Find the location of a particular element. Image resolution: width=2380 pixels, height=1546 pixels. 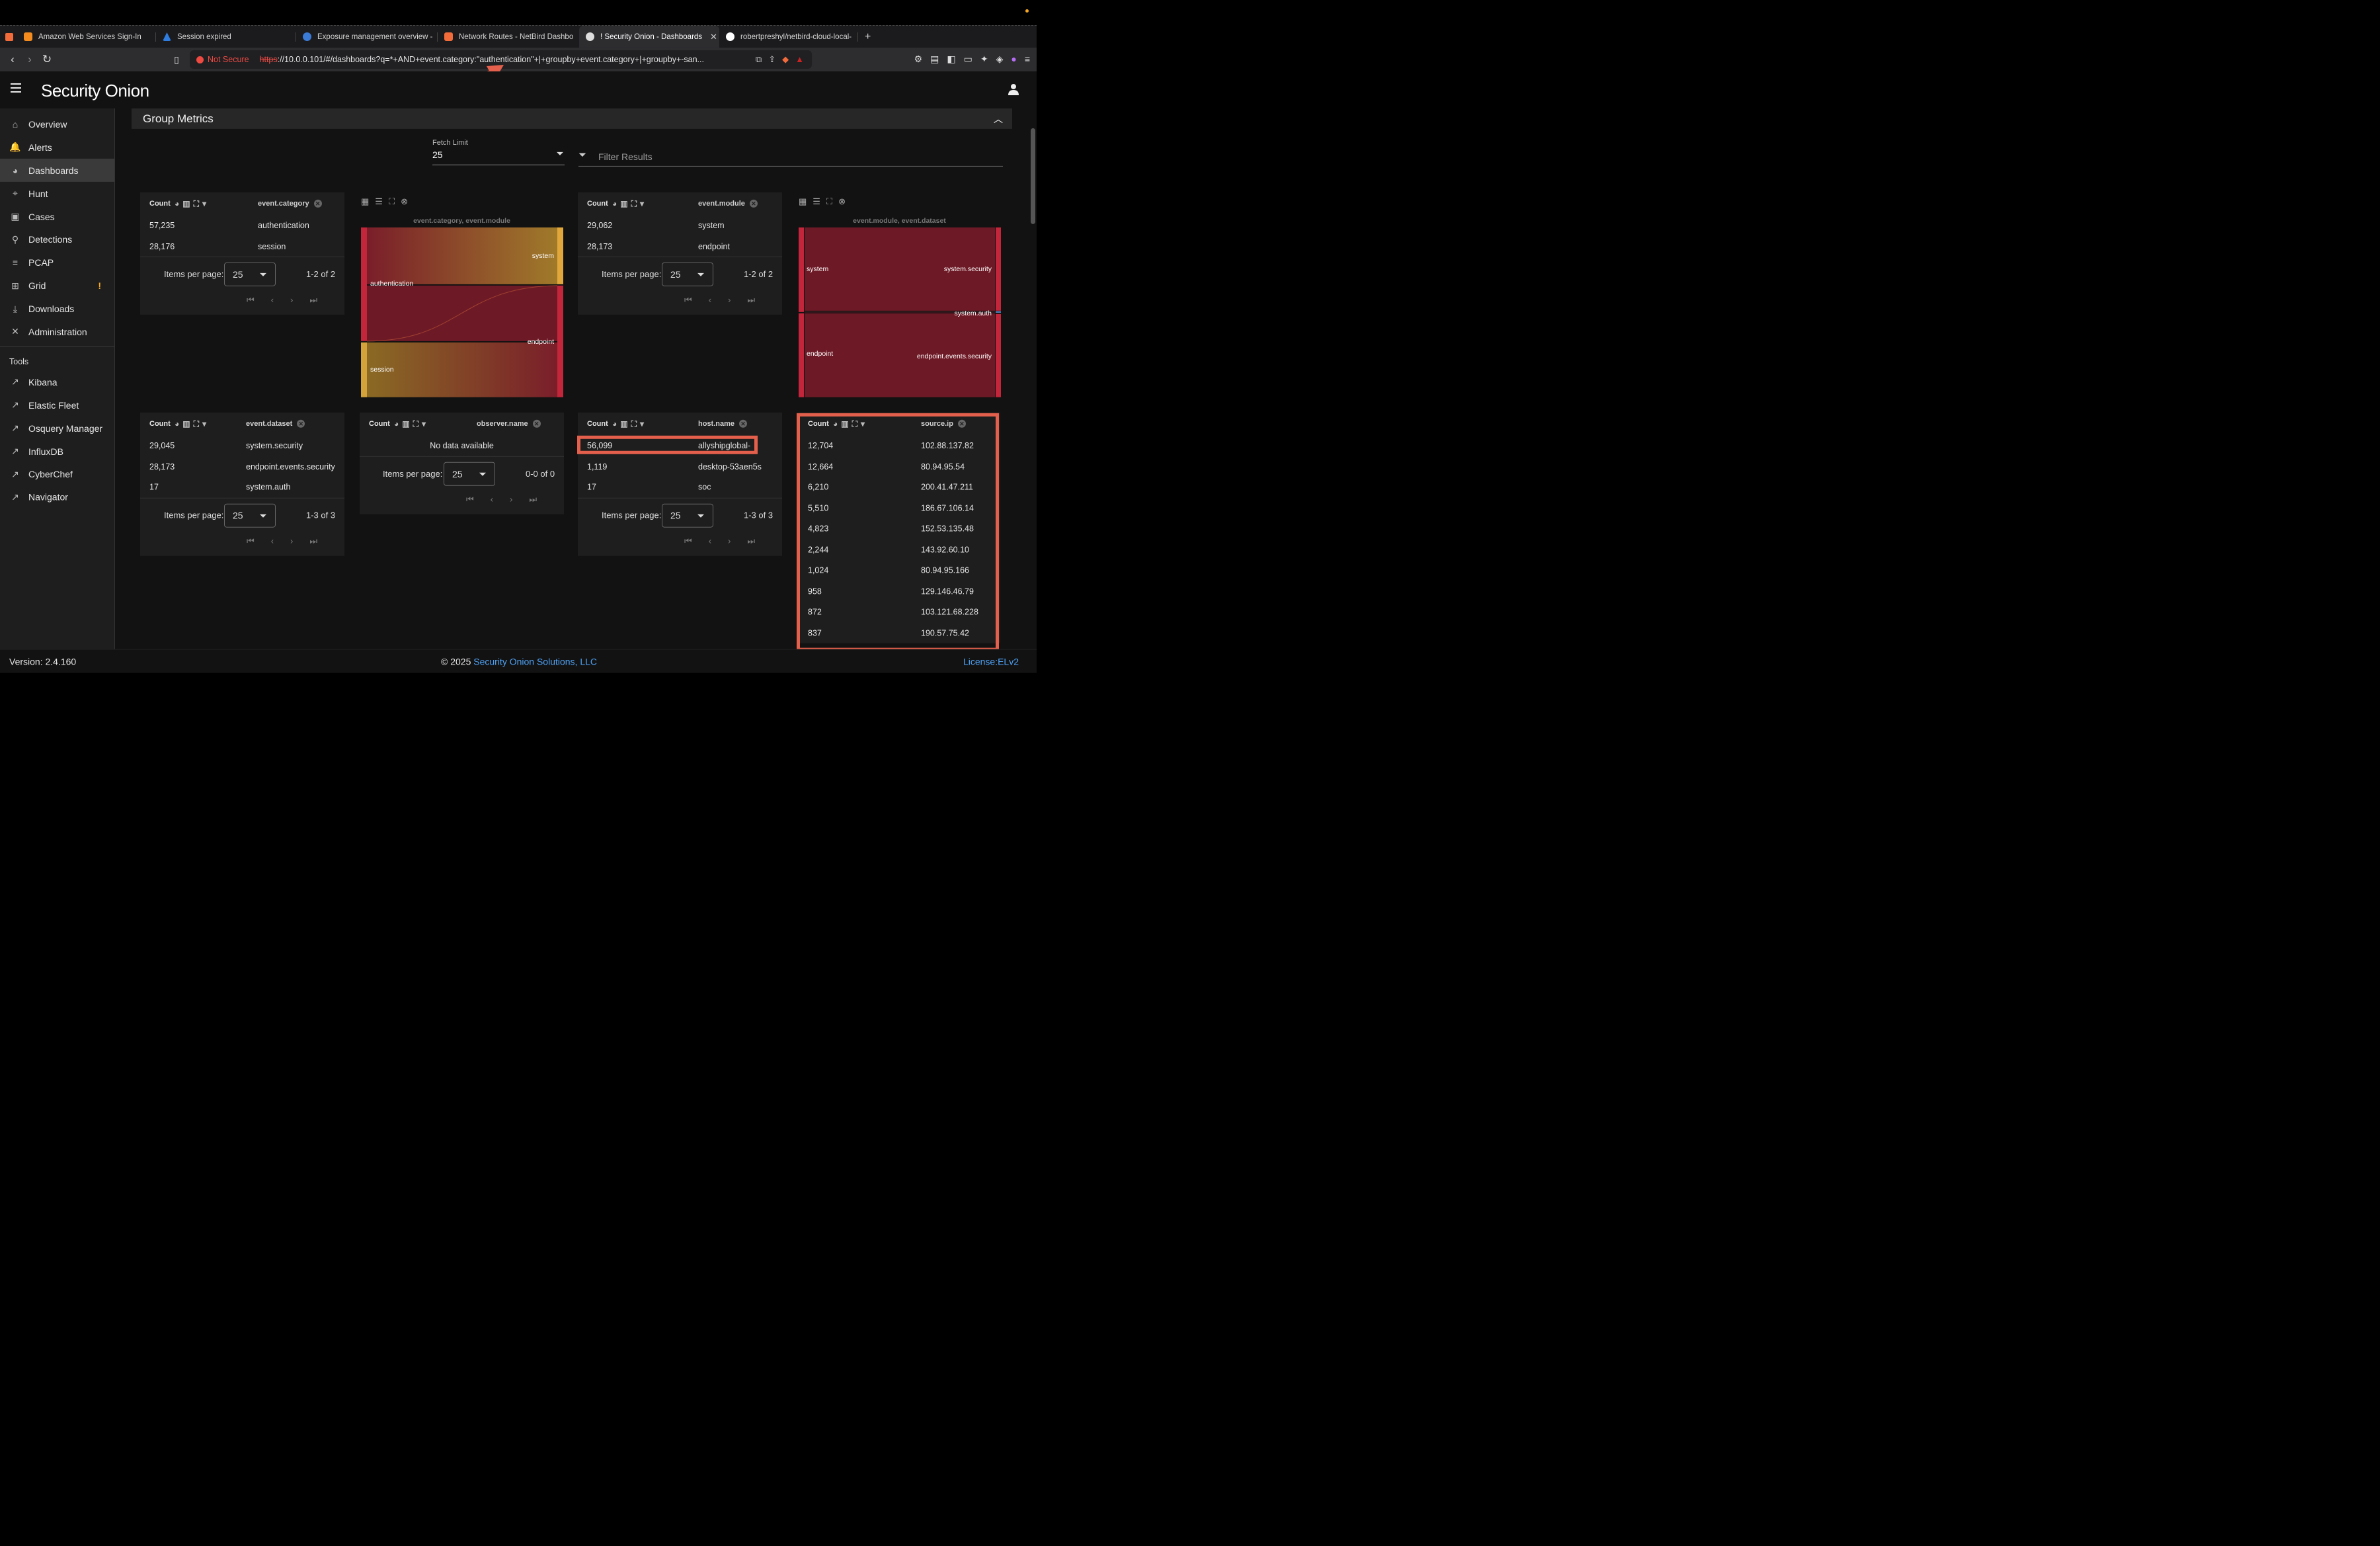

table-row: 57,235 authentication is located at coordinates (229, 225).